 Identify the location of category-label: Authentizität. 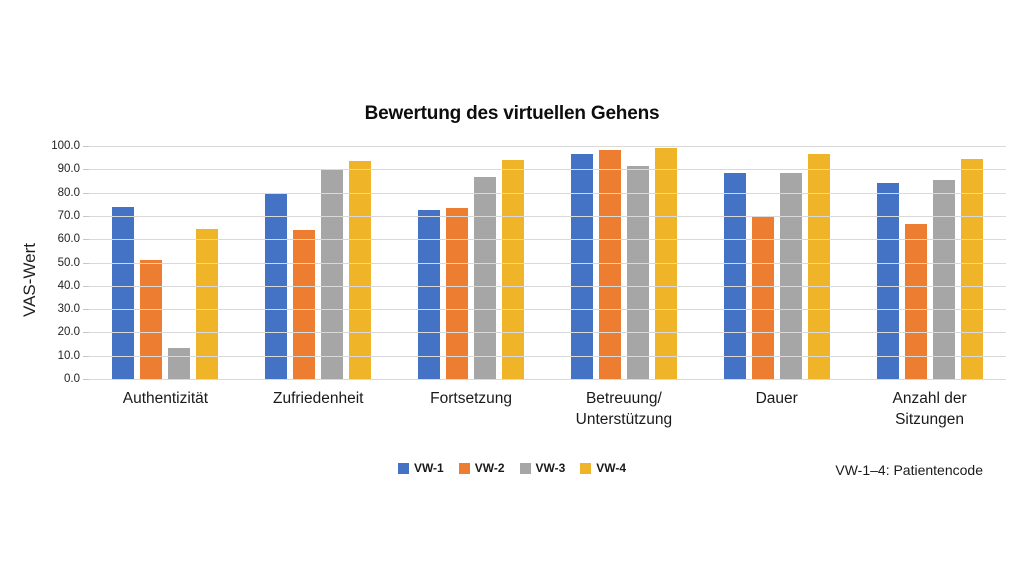
(165, 398).